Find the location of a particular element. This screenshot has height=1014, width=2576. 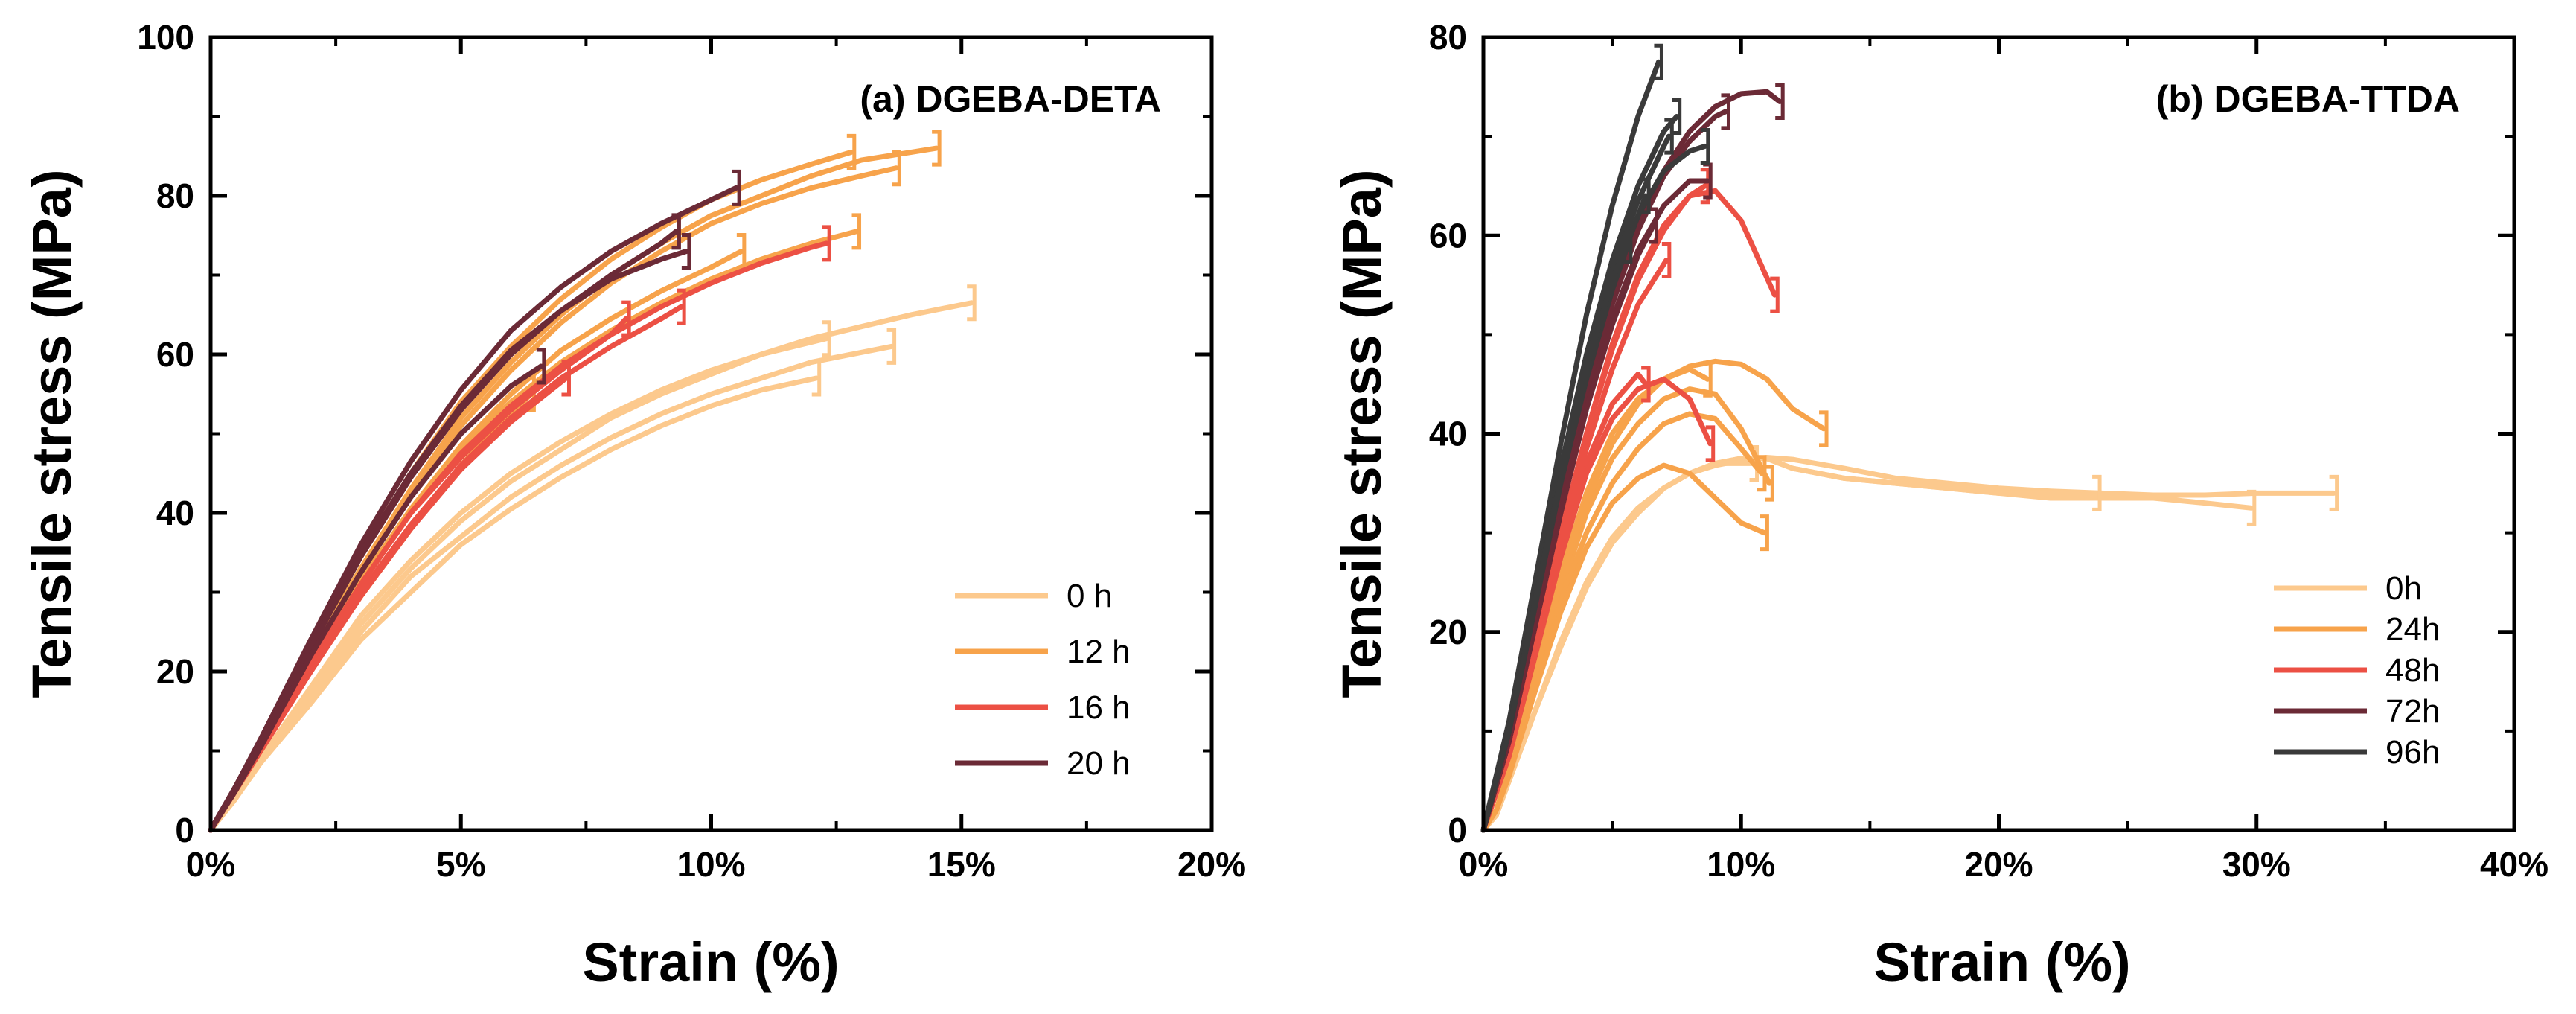

legend-label-1: 24h is located at coordinates (2412, 629).